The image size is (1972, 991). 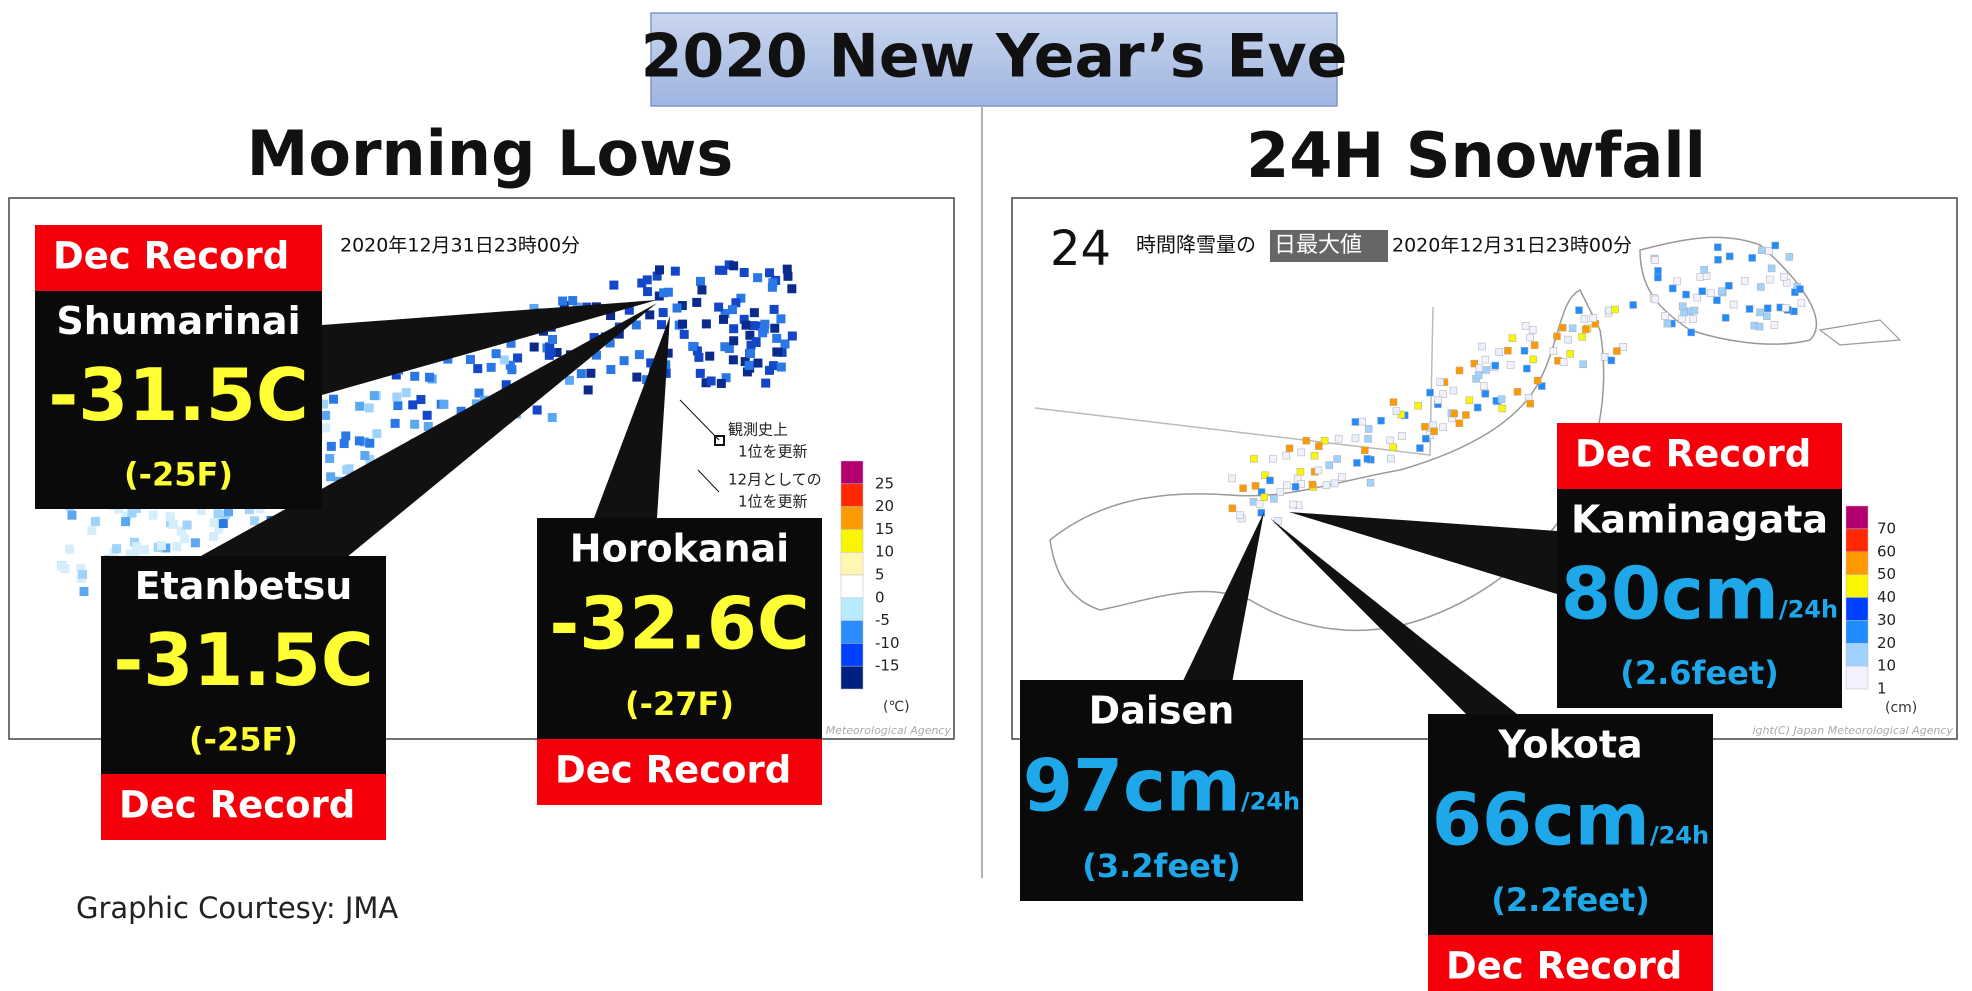 What do you see at coordinates (1886, 620) in the screenshot?
I see `legend-label: 30` at bounding box center [1886, 620].